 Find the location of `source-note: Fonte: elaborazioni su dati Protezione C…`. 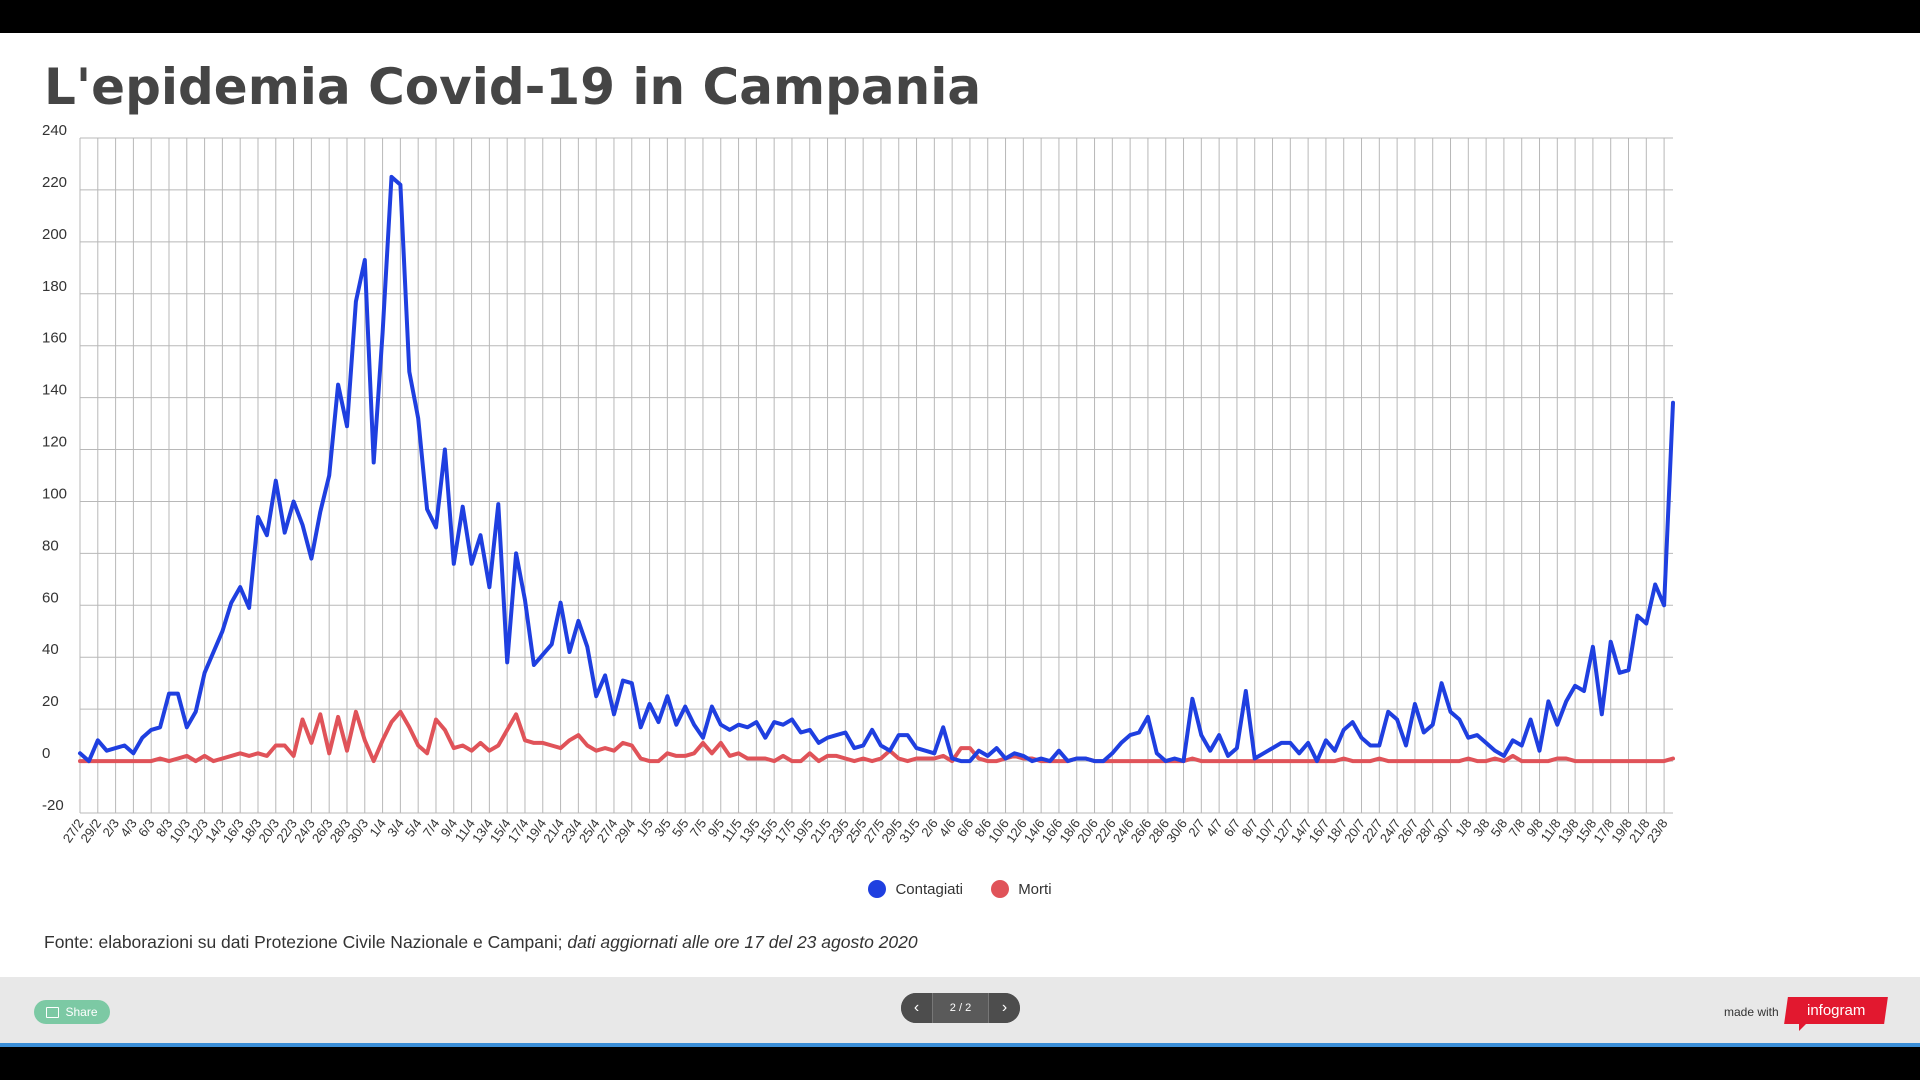

source-note: Fonte: elaborazioni su dati Protezione C… is located at coordinates (481, 942).